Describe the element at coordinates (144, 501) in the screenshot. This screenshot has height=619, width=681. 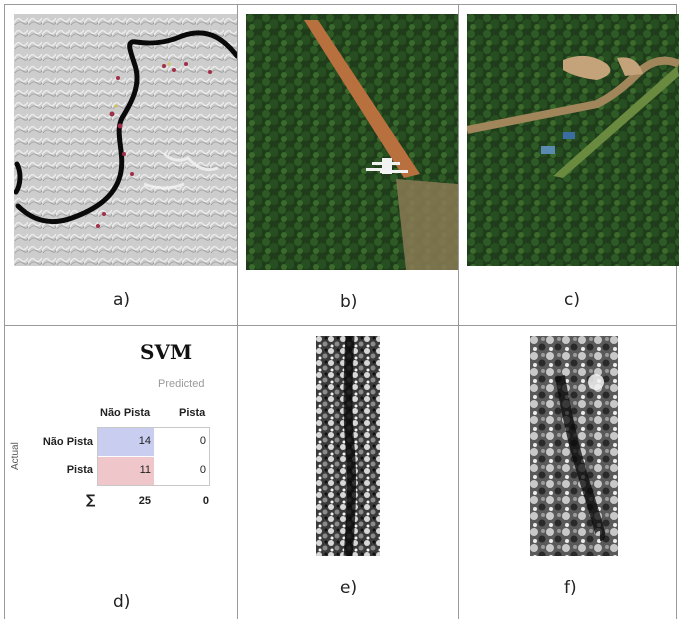
I see `sum-nao-pista: 25` at that location.